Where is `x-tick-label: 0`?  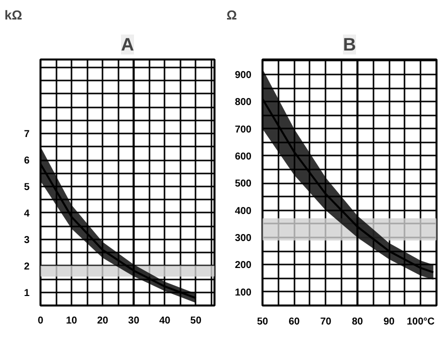
x-tick-label: 0 is located at coordinates (41, 321).